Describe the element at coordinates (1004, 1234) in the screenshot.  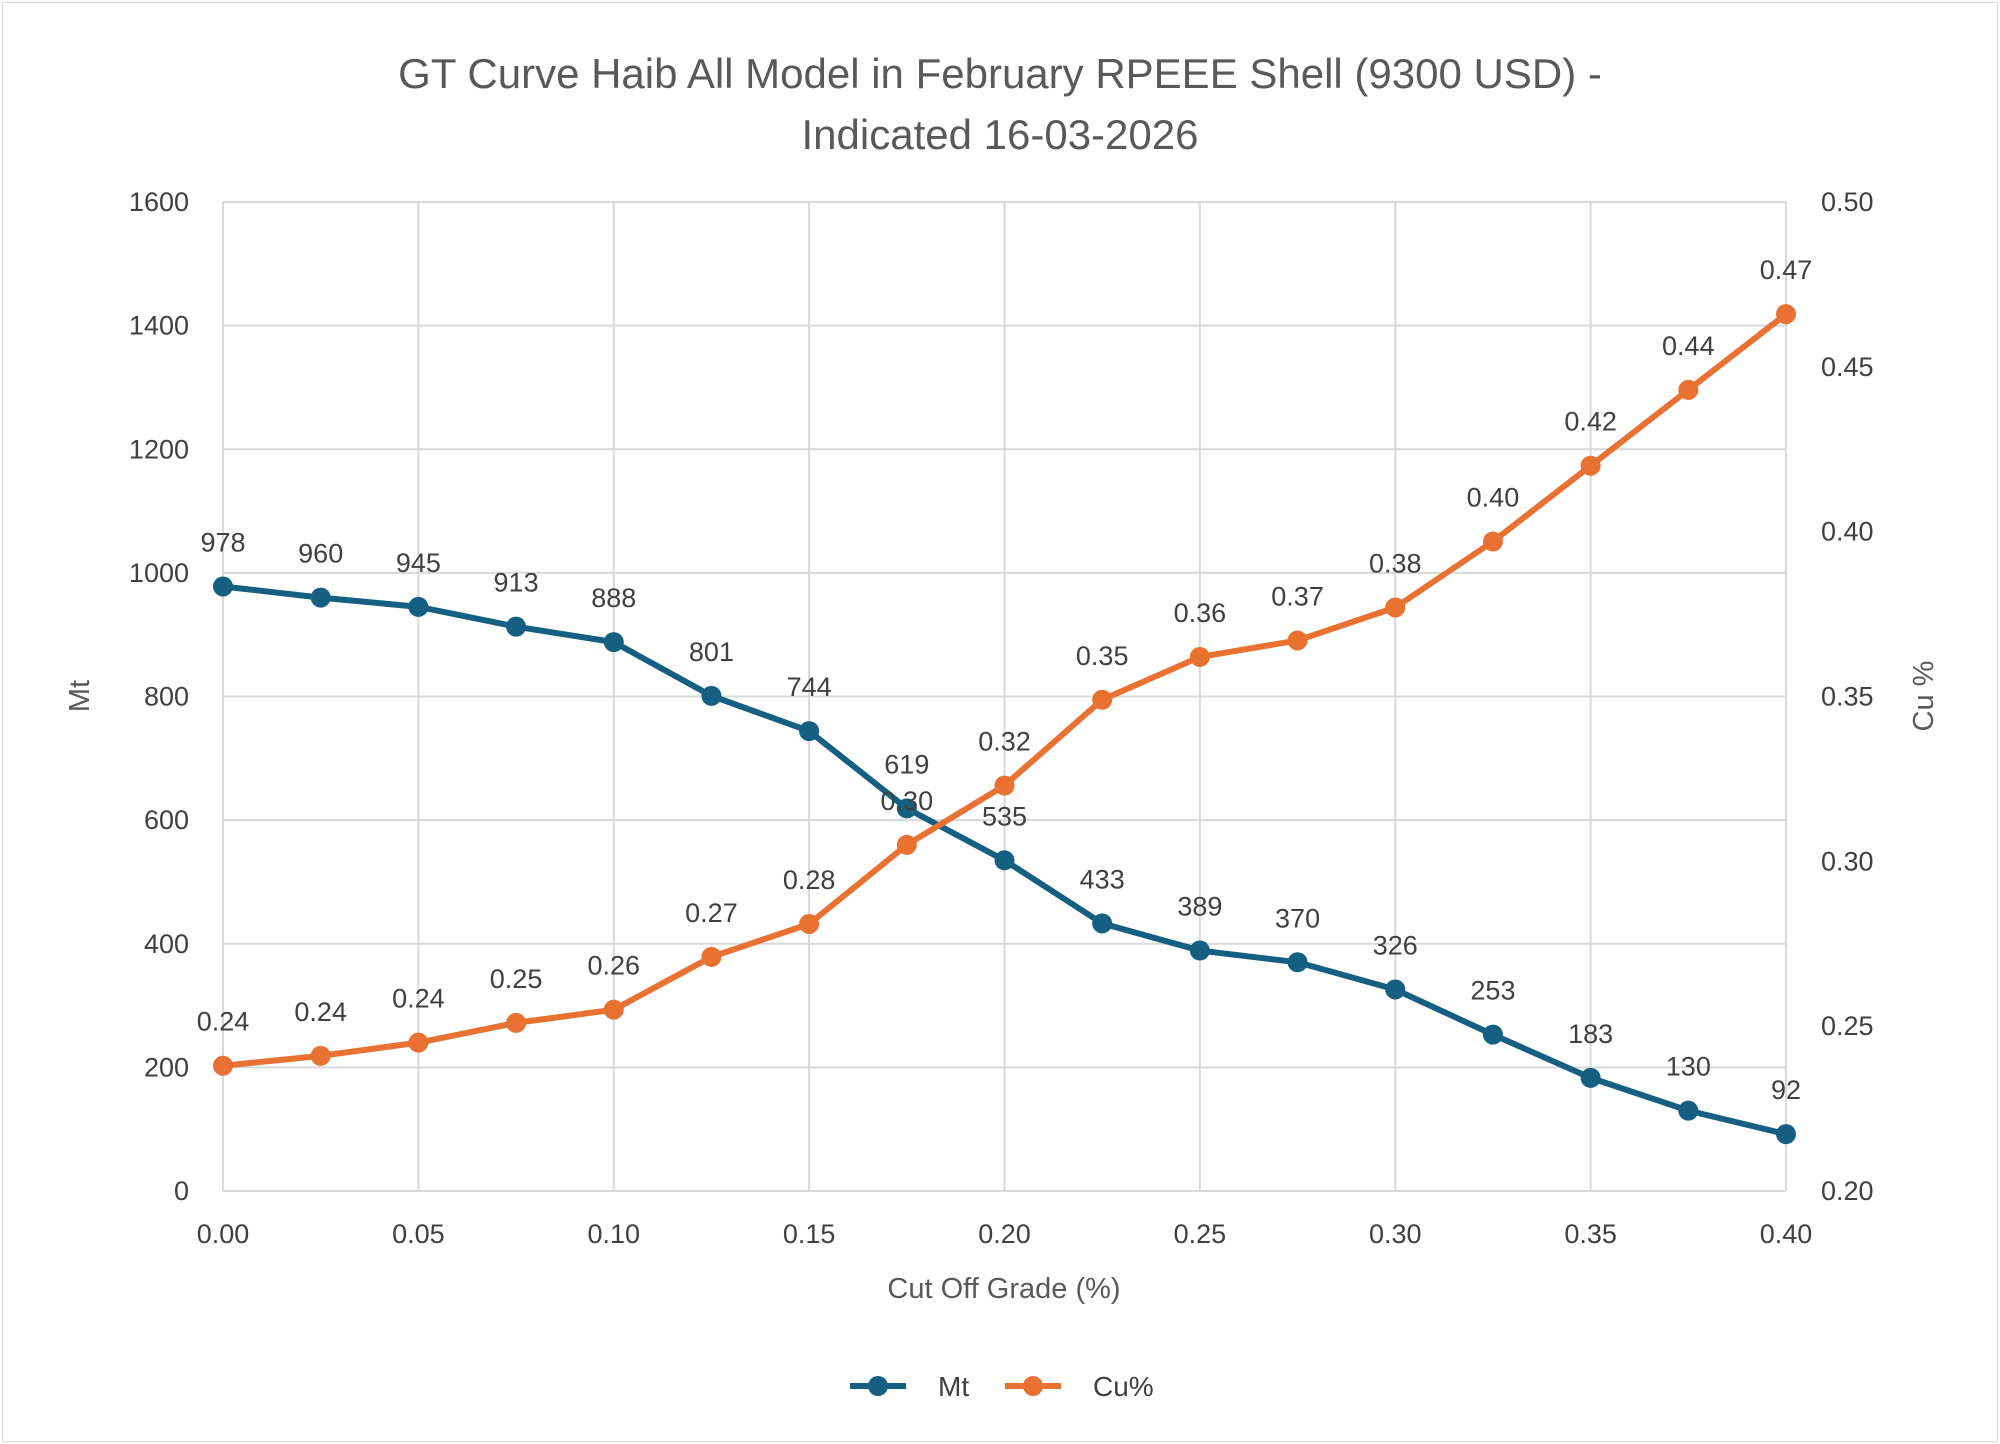
I see `x-tick-label: 0.20` at that location.